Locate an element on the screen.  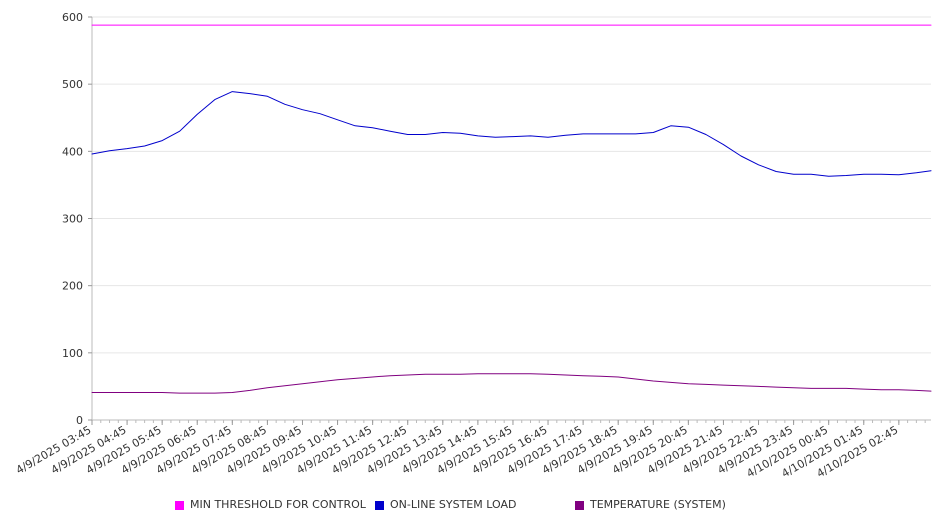
temperature-line is located at coordinates (511, 383).